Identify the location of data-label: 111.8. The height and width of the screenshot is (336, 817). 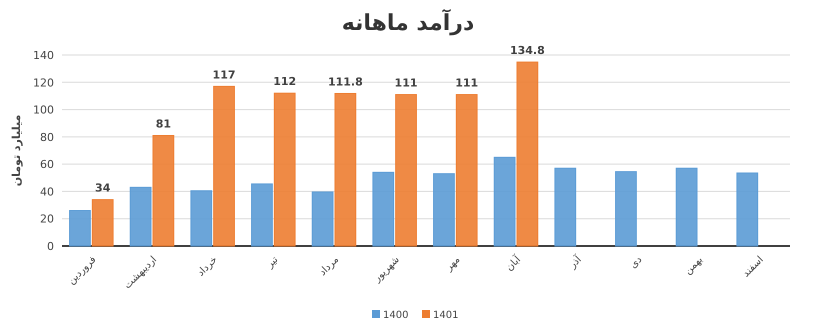
(345, 81).